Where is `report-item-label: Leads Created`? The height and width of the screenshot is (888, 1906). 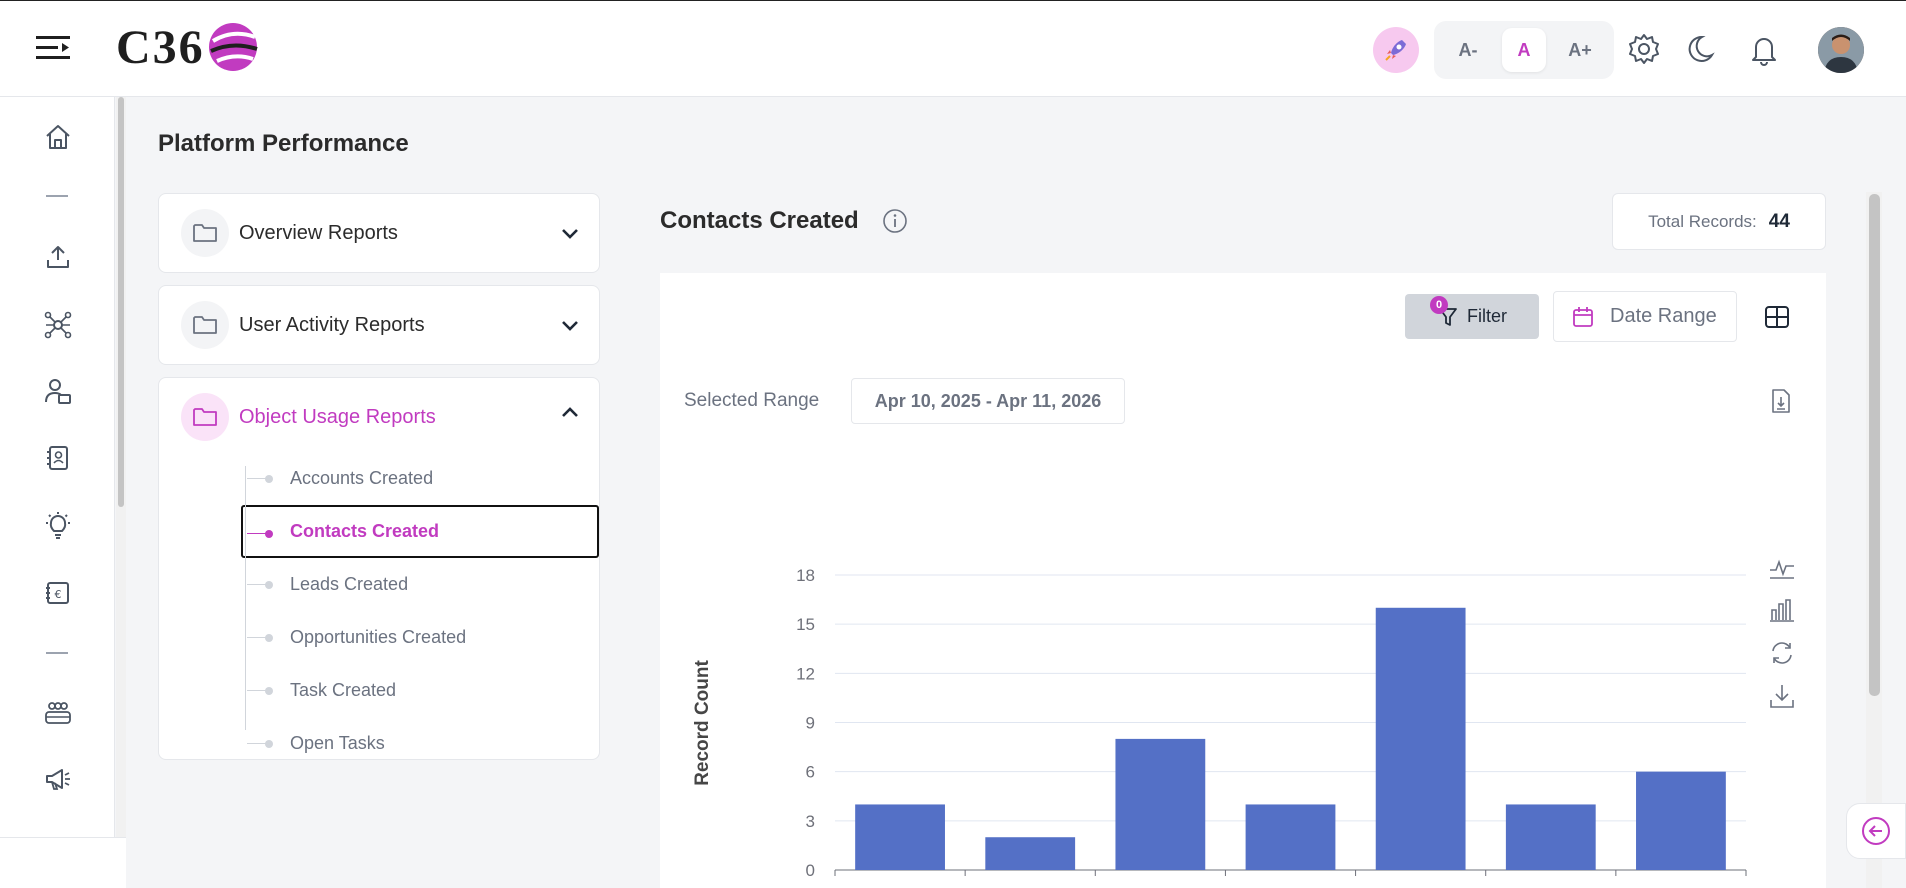 report-item-label: Leads Created is located at coordinates (349, 584).